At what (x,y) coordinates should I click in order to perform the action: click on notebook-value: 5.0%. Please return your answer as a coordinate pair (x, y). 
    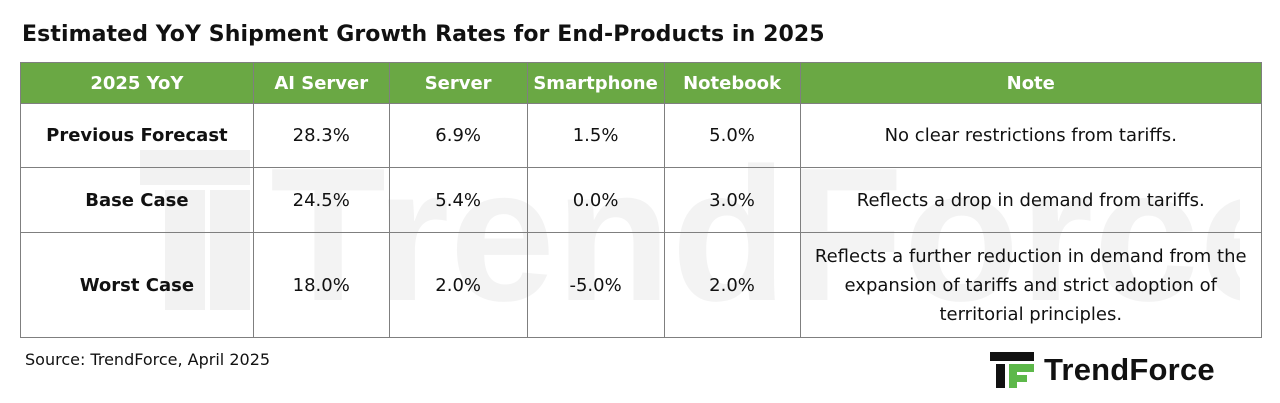
    Looking at the image, I should click on (732, 135).